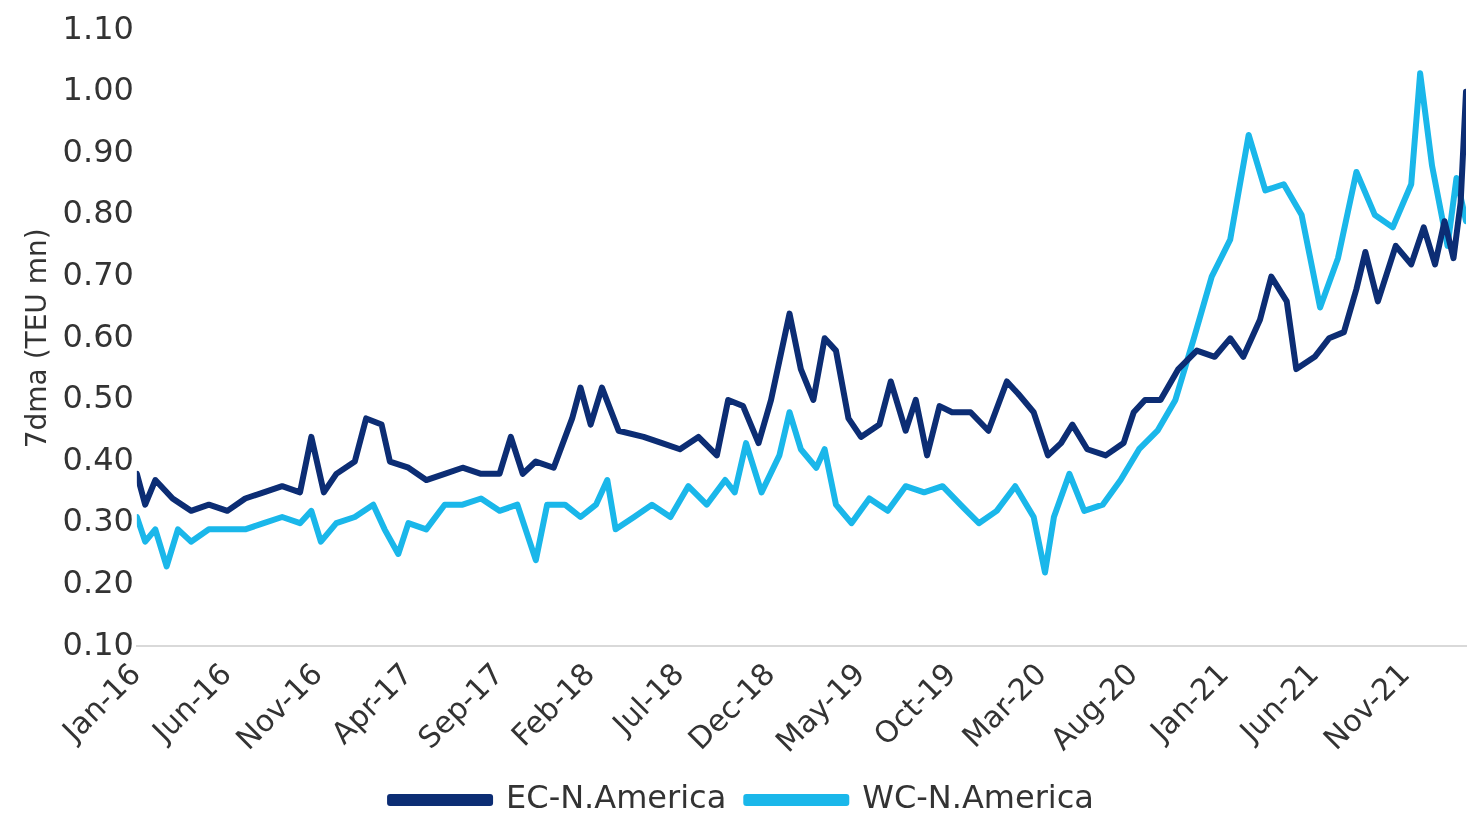  Describe the element at coordinates (37, 338) in the screenshot. I see `y-axis-title: 7dma (TEU mn)` at that location.